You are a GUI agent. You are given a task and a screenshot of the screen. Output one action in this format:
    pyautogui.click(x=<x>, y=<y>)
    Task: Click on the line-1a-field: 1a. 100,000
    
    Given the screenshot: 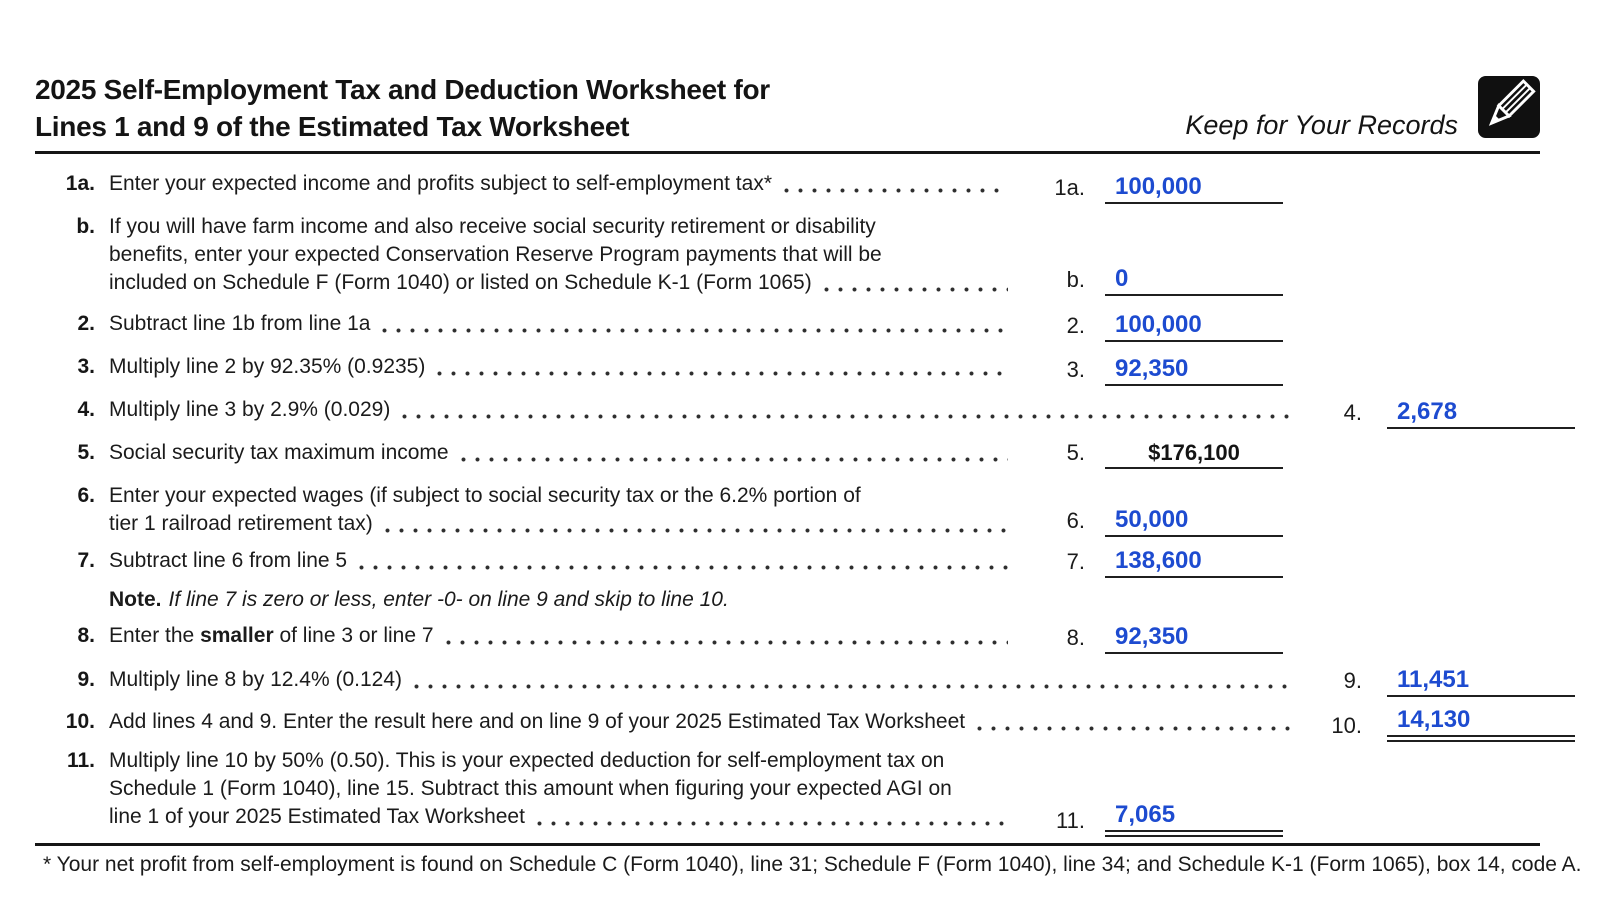 What is the action you would take?
    pyautogui.click(x=1150, y=184)
    